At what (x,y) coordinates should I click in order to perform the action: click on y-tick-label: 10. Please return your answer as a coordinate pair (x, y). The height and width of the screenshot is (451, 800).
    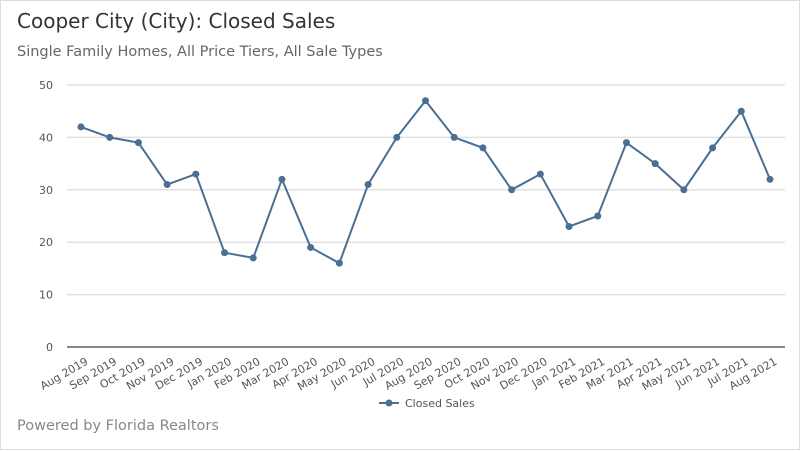
    Looking at the image, I should click on (46, 295).